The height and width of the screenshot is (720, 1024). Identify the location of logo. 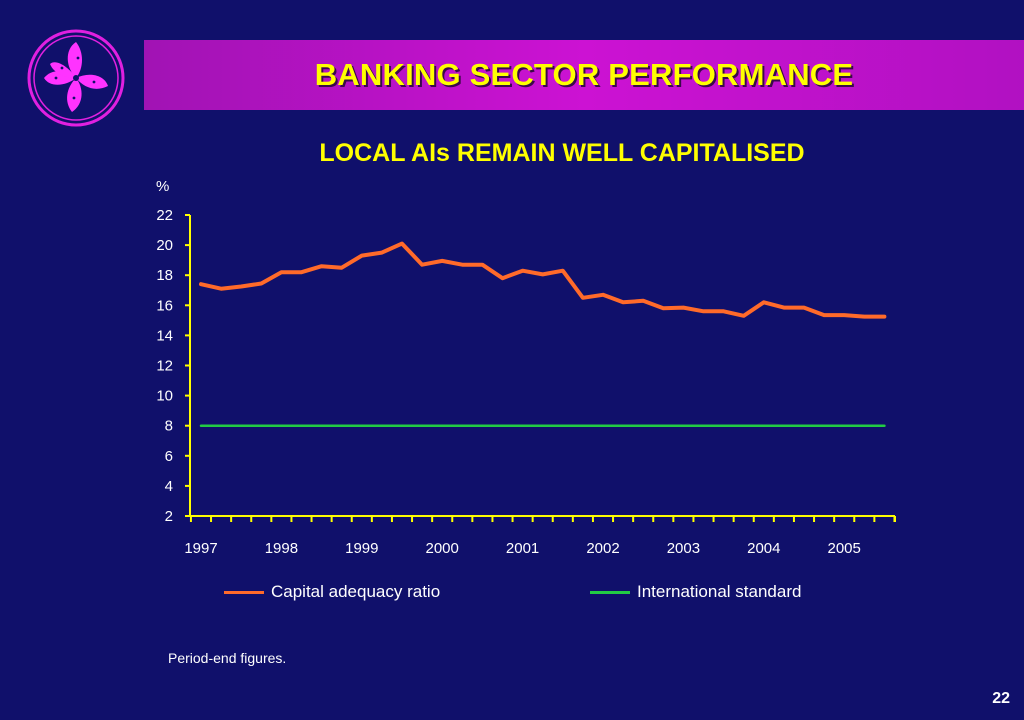
(76, 78).